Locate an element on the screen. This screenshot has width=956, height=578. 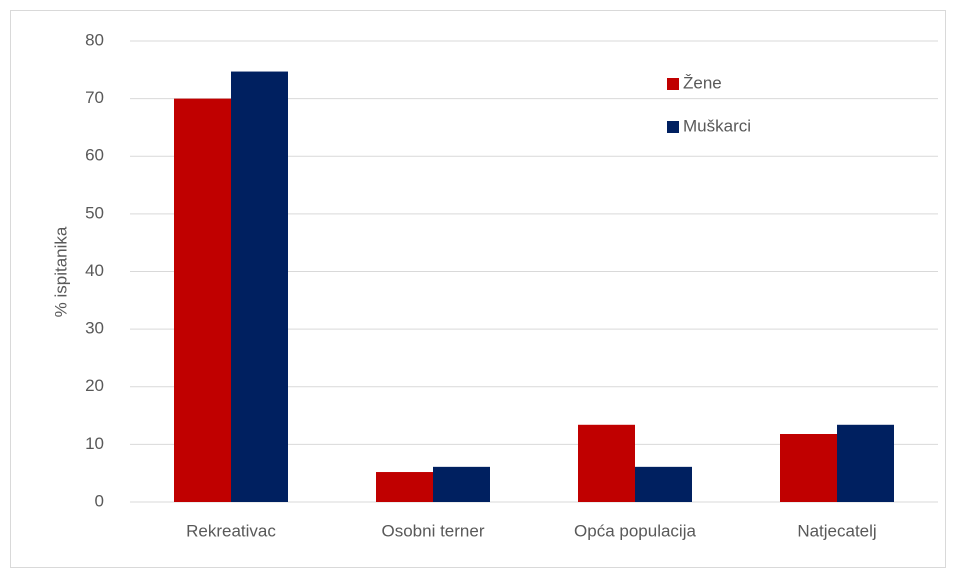
y-tick-label: 10 is located at coordinates (94, 443).